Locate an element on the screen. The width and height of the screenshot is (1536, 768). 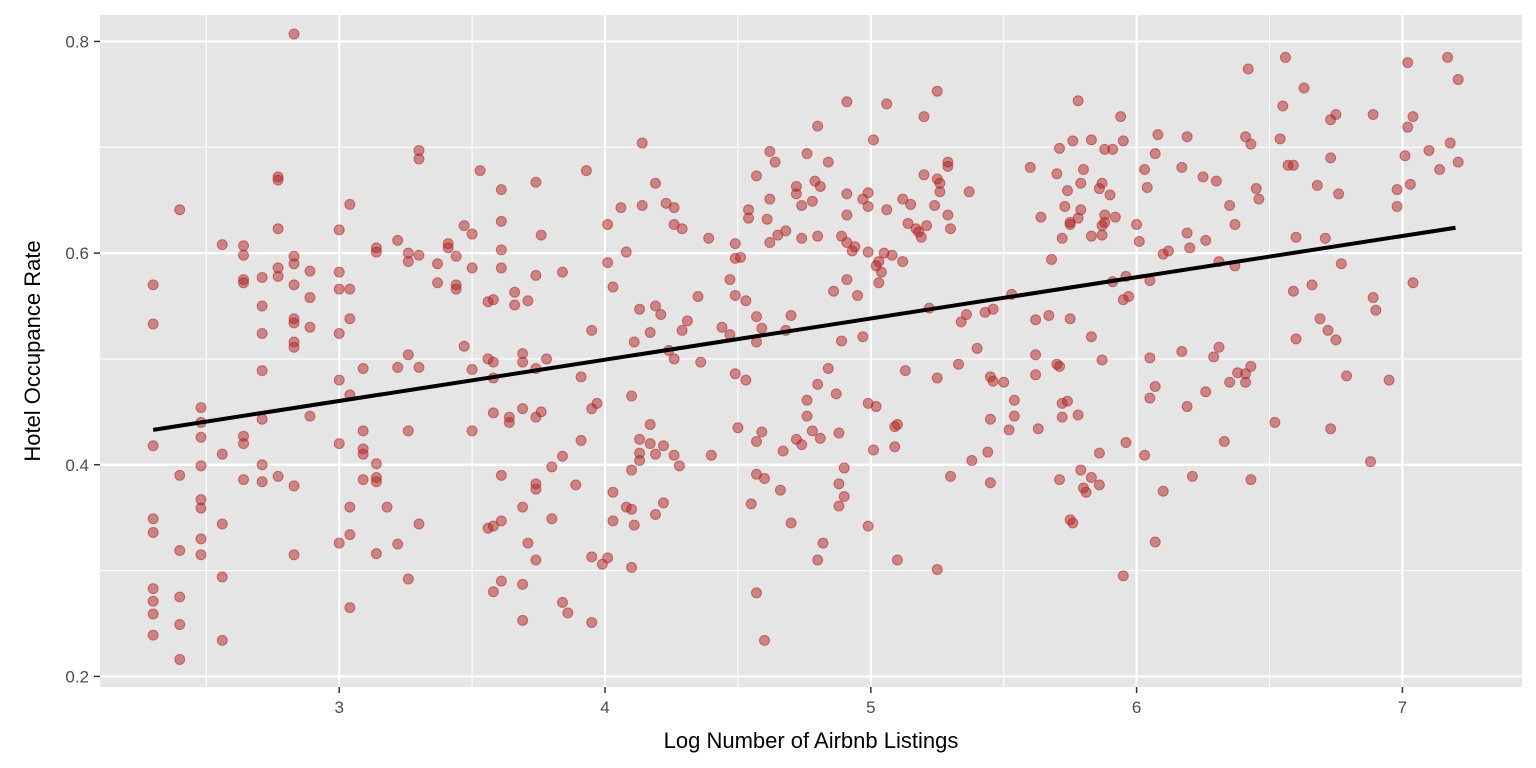
y-tick-label: 0.8 is located at coordinates (77, 41).